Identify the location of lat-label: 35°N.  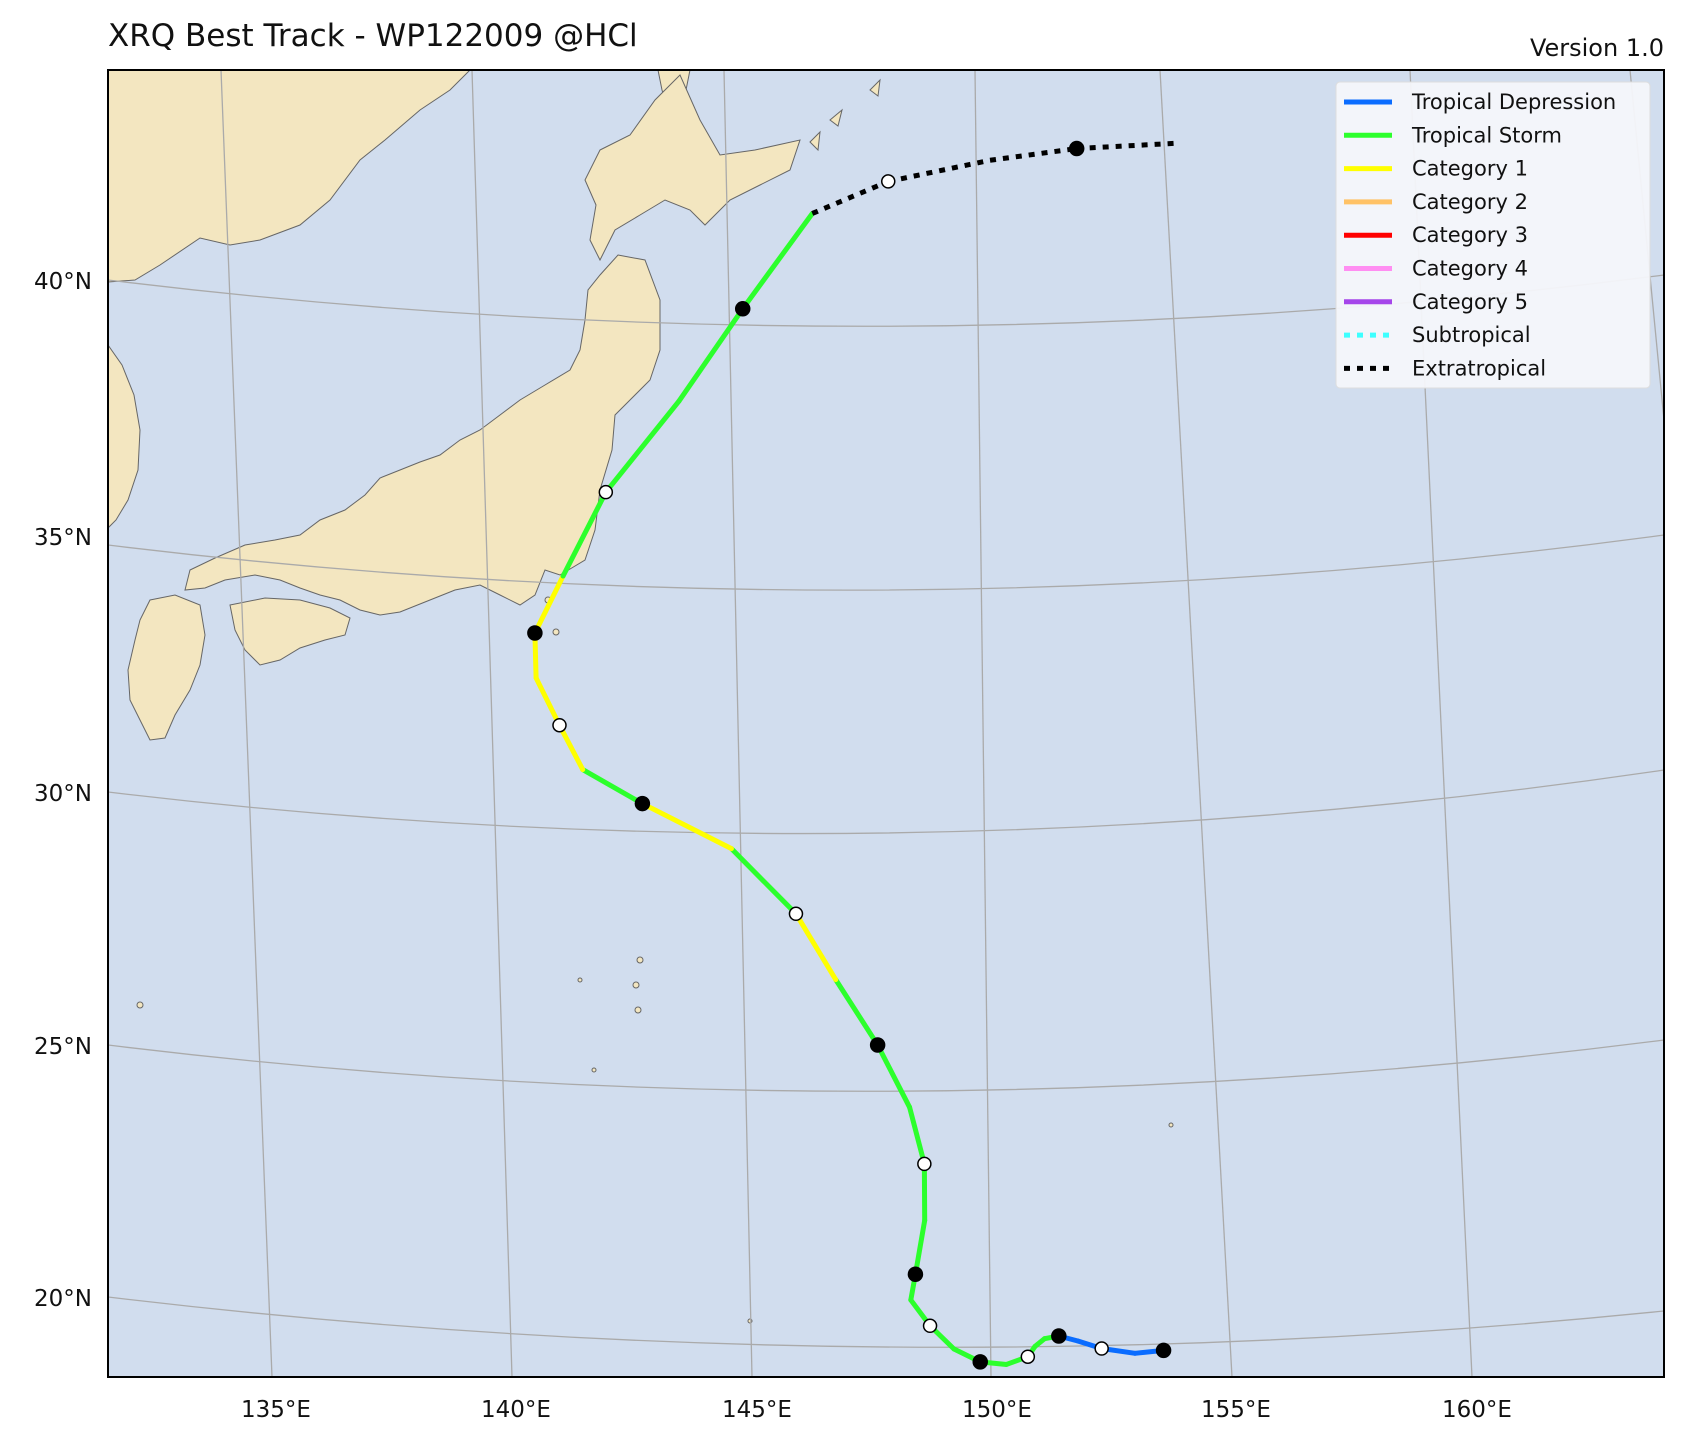
(63, 538).